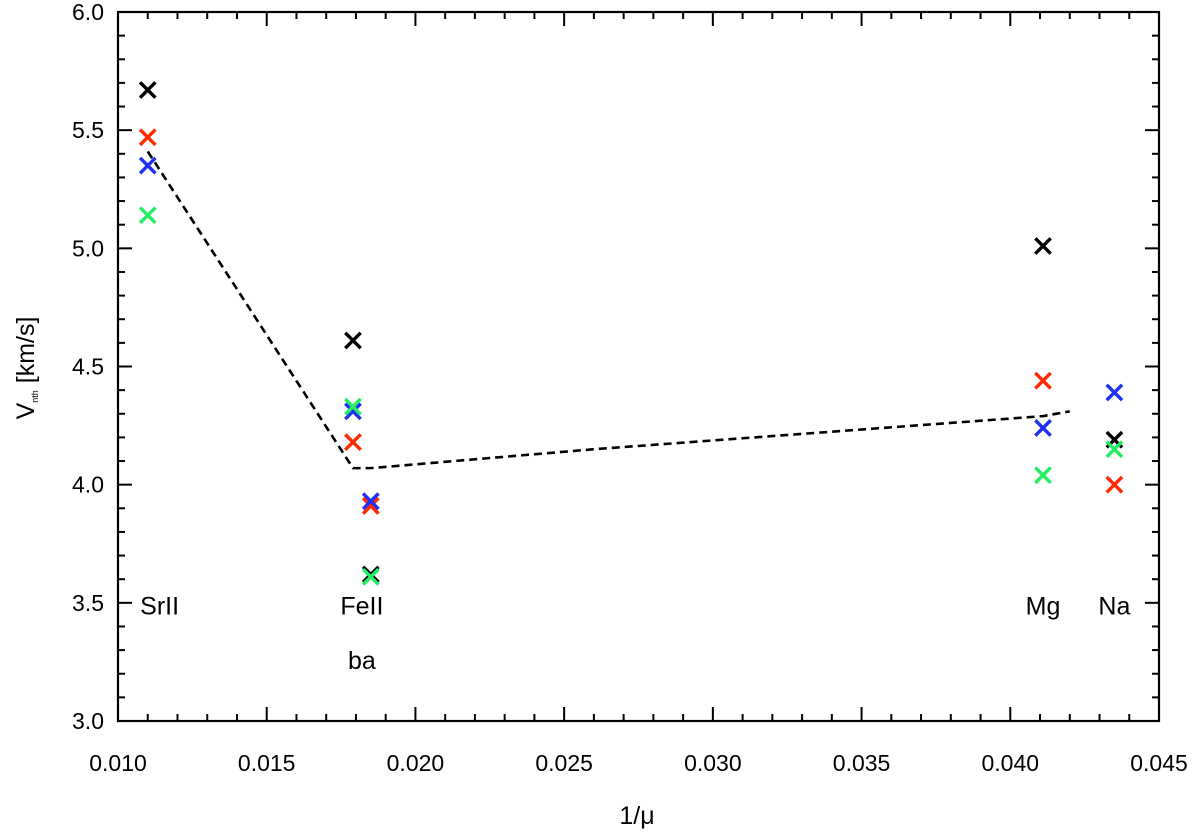 This screenshot has height=832, width=1200. Describe the element at coordinates (118, 763) in the screenshot. I see `x-tick-label: 0.010` at that location.